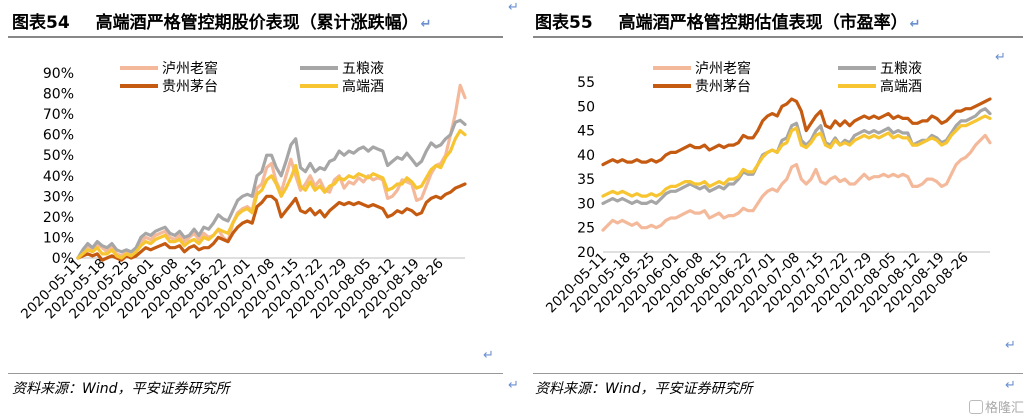 This screenshot has height=418, width=1030. I want to click on y-tick-label: 80%, so click(58, 95).